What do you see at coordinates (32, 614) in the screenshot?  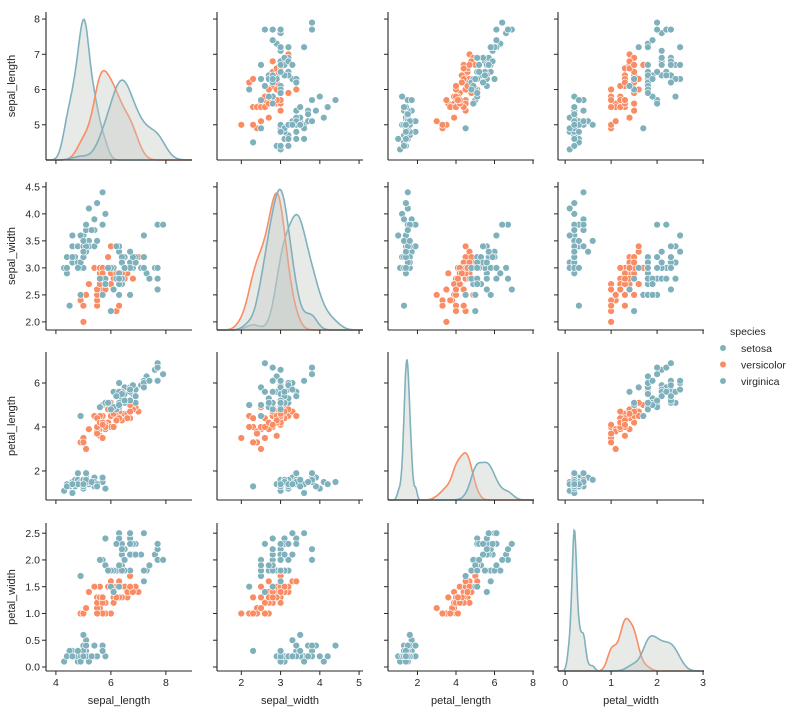 I see `y-tick-label: 1.0` at bounding box center [32, 614].